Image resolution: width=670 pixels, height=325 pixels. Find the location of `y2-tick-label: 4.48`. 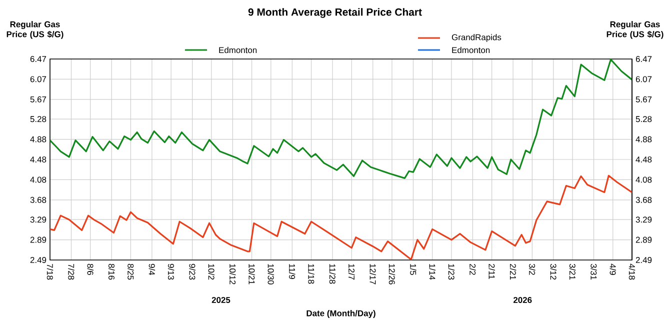

y2-tick-label: 4.48 is located at coordinates (644, 159).